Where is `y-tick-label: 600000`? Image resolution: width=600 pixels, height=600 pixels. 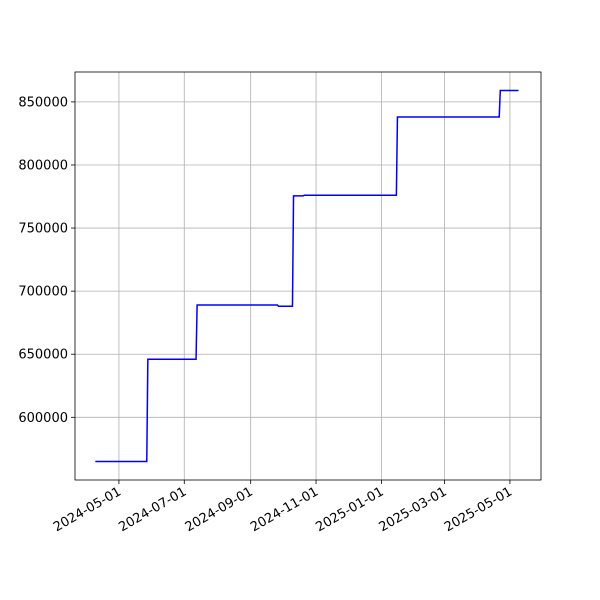 y-tick-label: 600000 is located at coordinates (43, 418).